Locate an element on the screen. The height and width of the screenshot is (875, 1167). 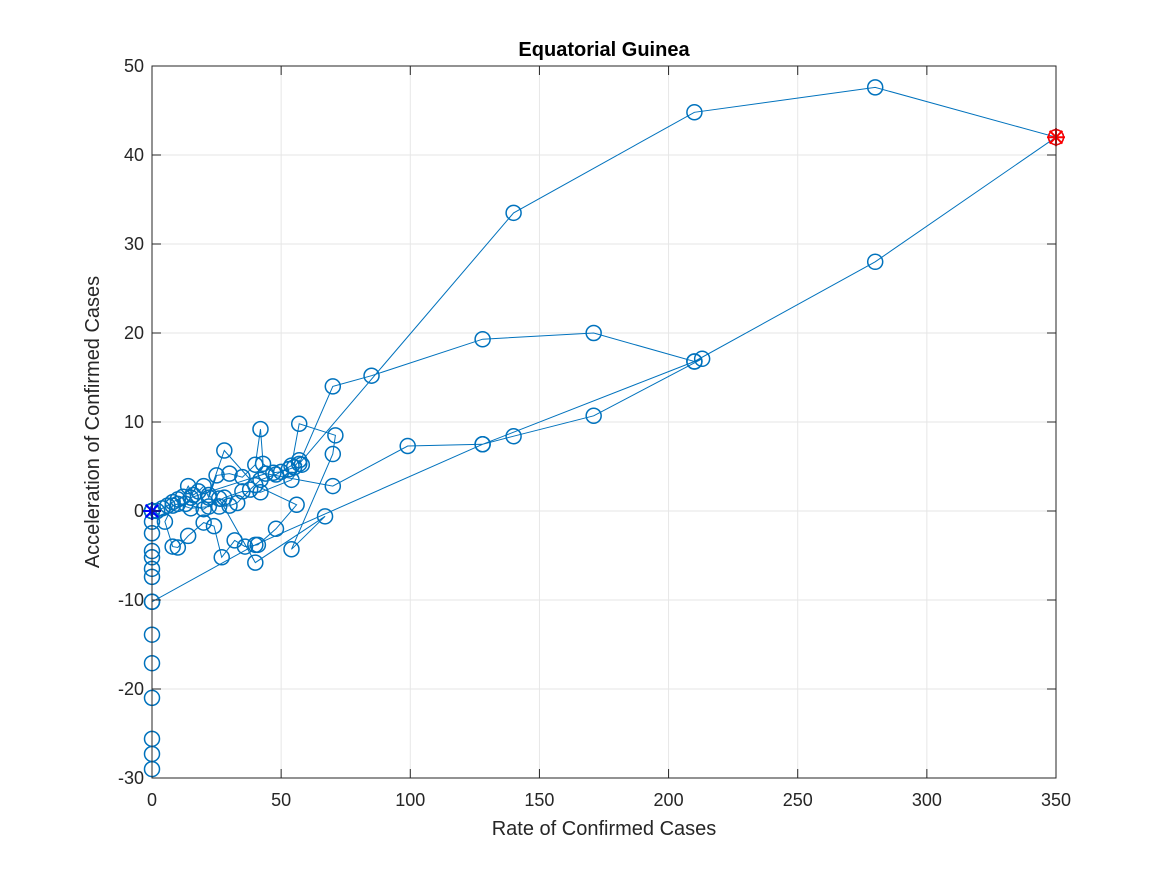
x-tick-label: 100 is located at coordinates (410, 800).